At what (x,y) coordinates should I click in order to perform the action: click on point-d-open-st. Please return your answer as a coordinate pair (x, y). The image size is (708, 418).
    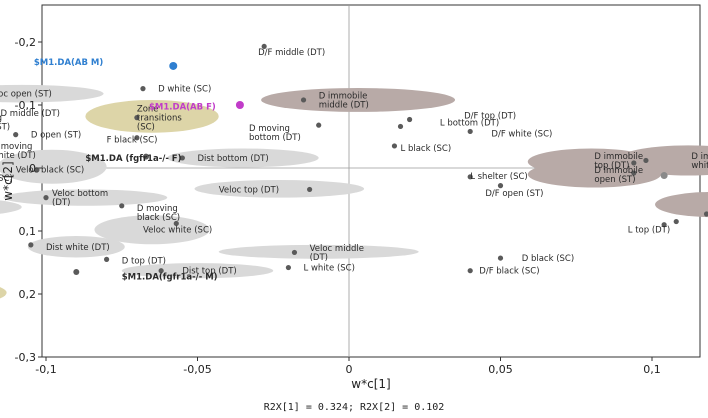
    Looking at the image, I should click on (16, 135).